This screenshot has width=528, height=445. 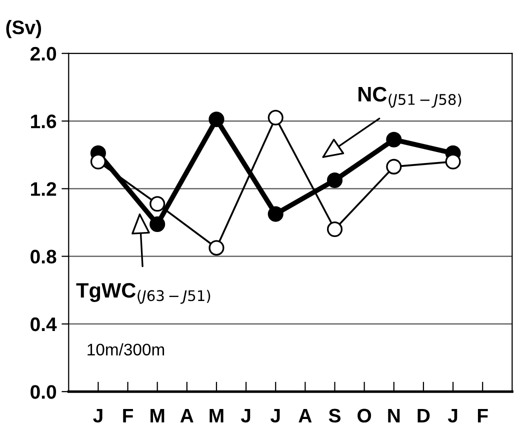 I want to click on x-tick-label: S, so click(x=334, y=415).